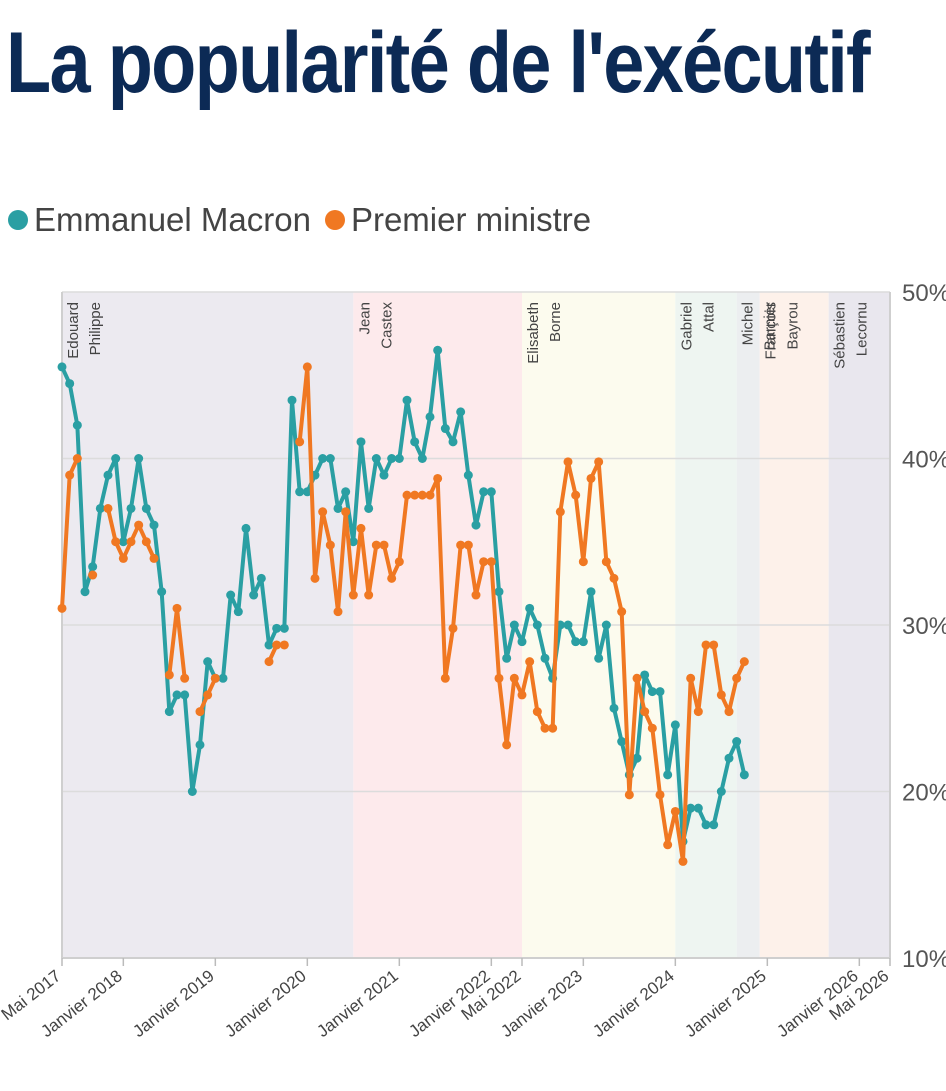 The width and height of the screenshot is (946, 1091). What do you see at coordinates (73, 330) in the screenshot?
I see `pm-band-label: Edouard` at bounding box center [73, 330].